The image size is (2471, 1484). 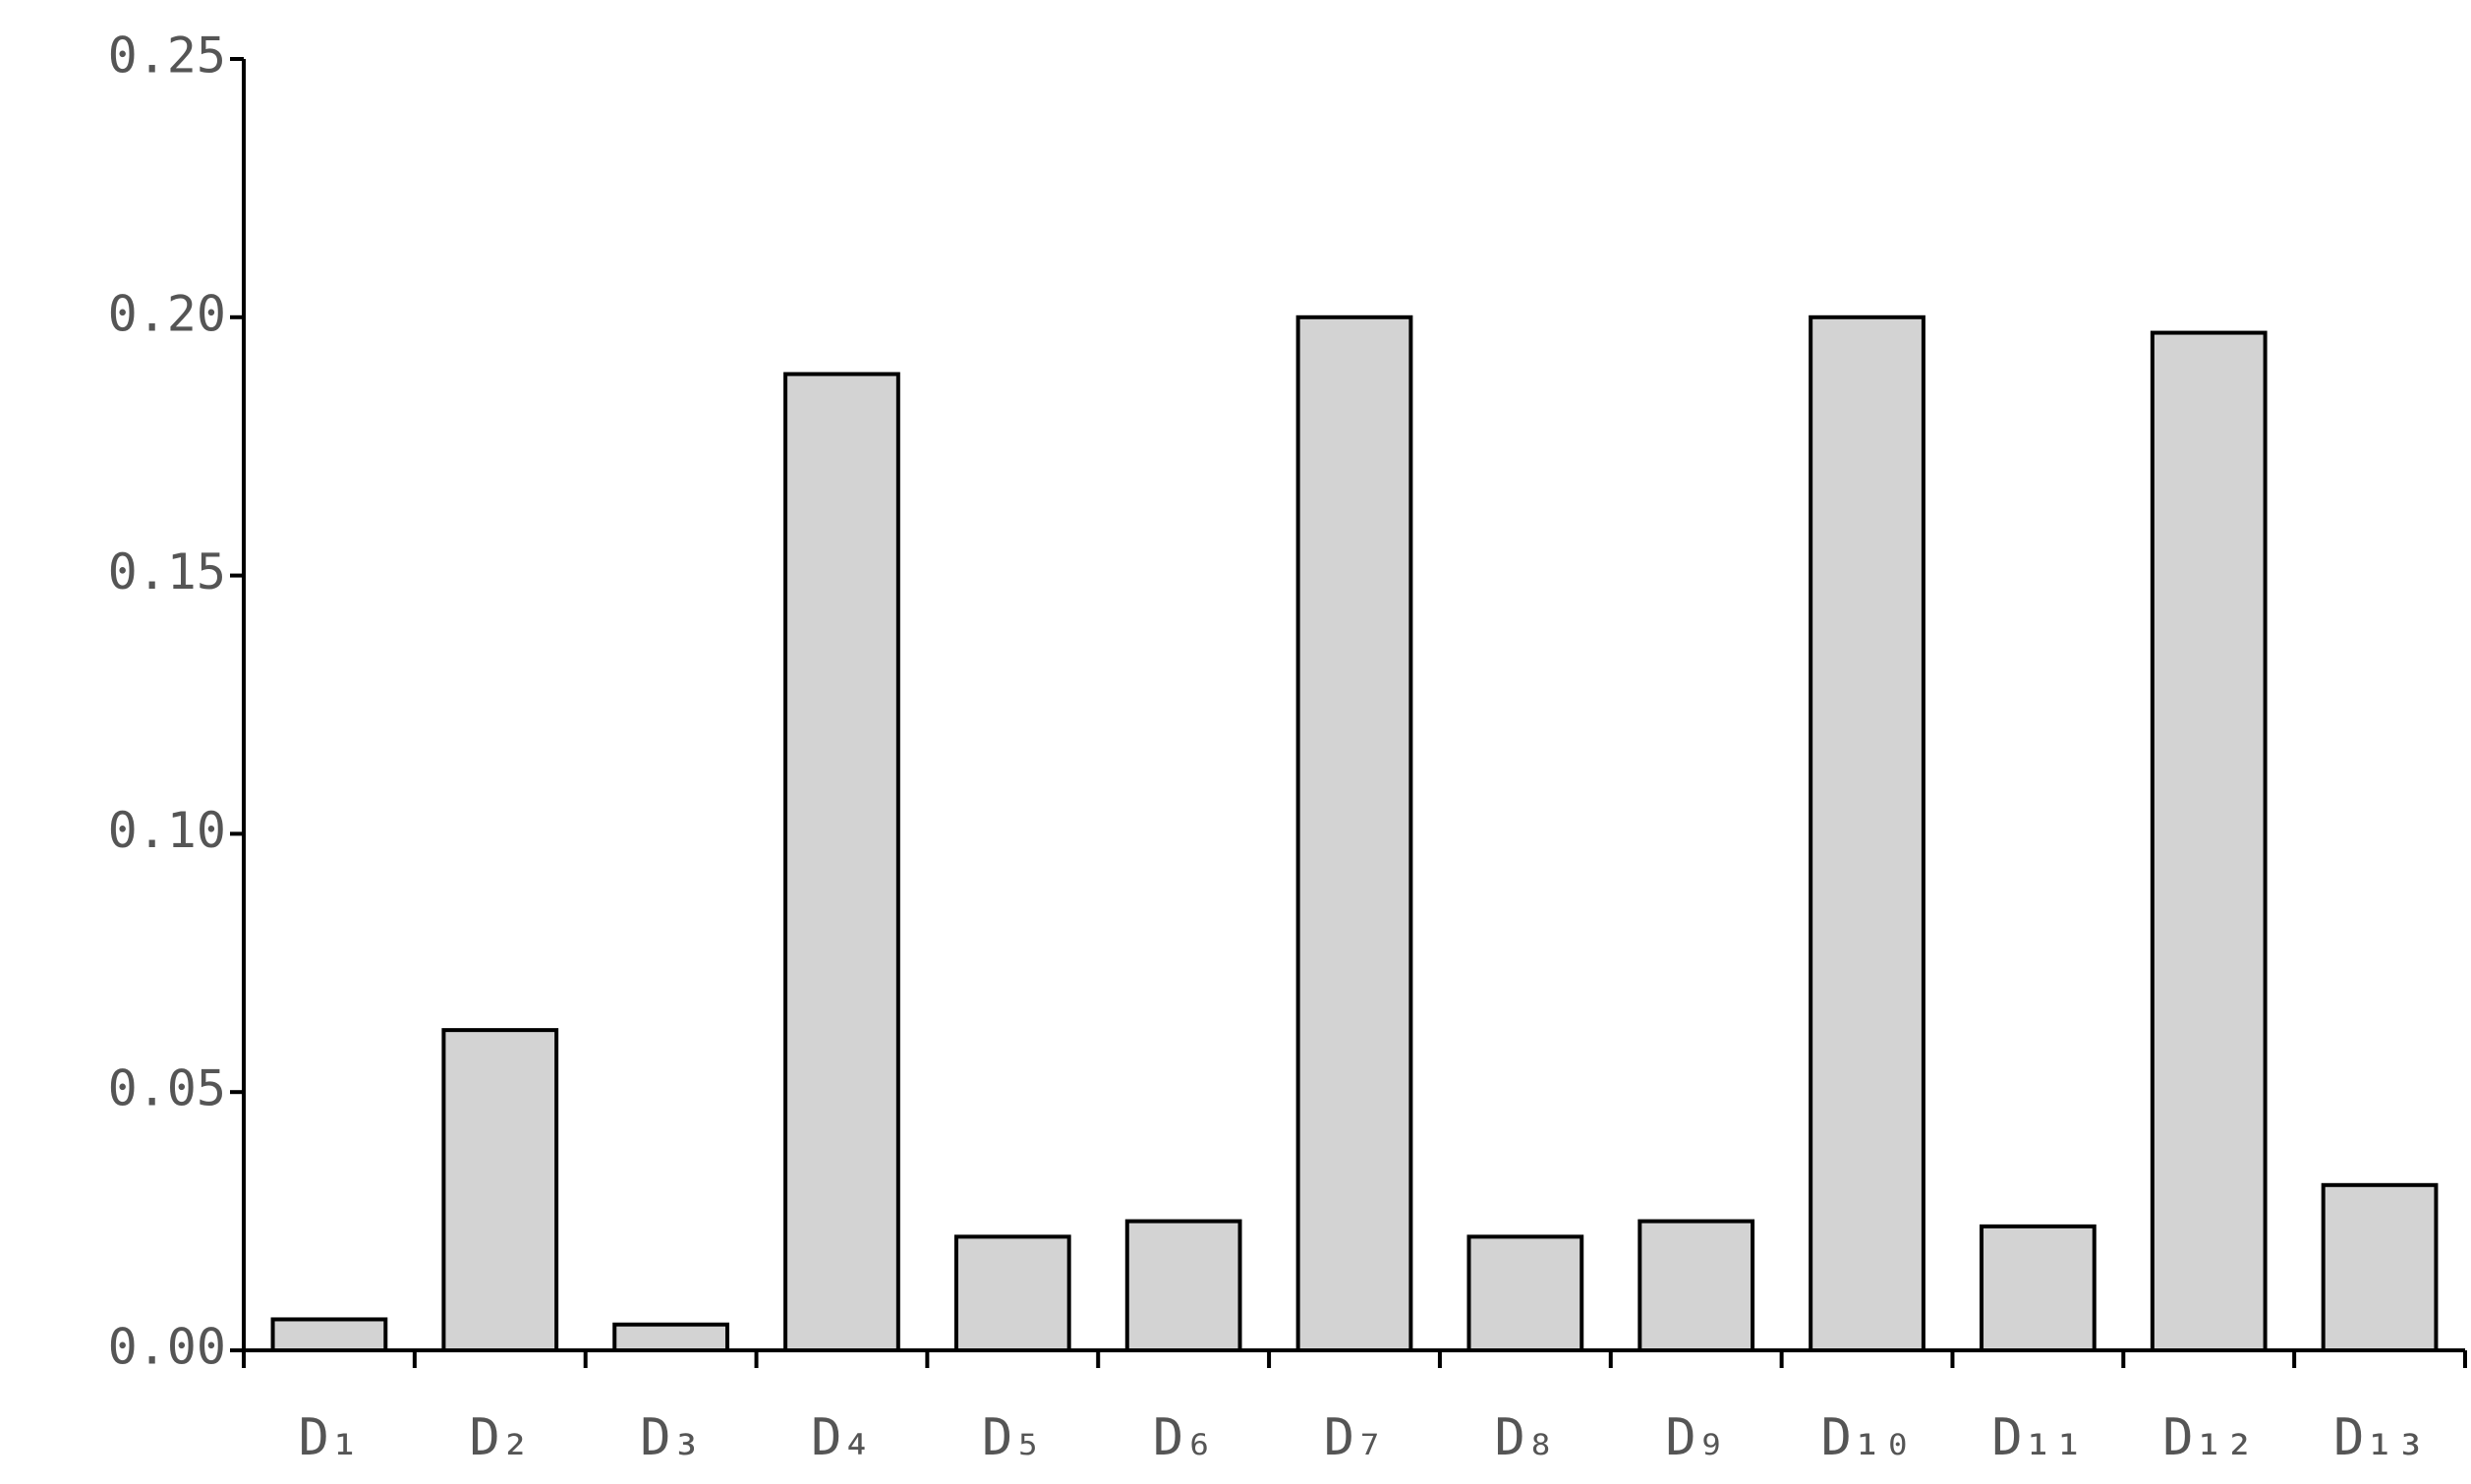 I want to click on x-tick-label: D₇, so click(x=1355, y=1437).